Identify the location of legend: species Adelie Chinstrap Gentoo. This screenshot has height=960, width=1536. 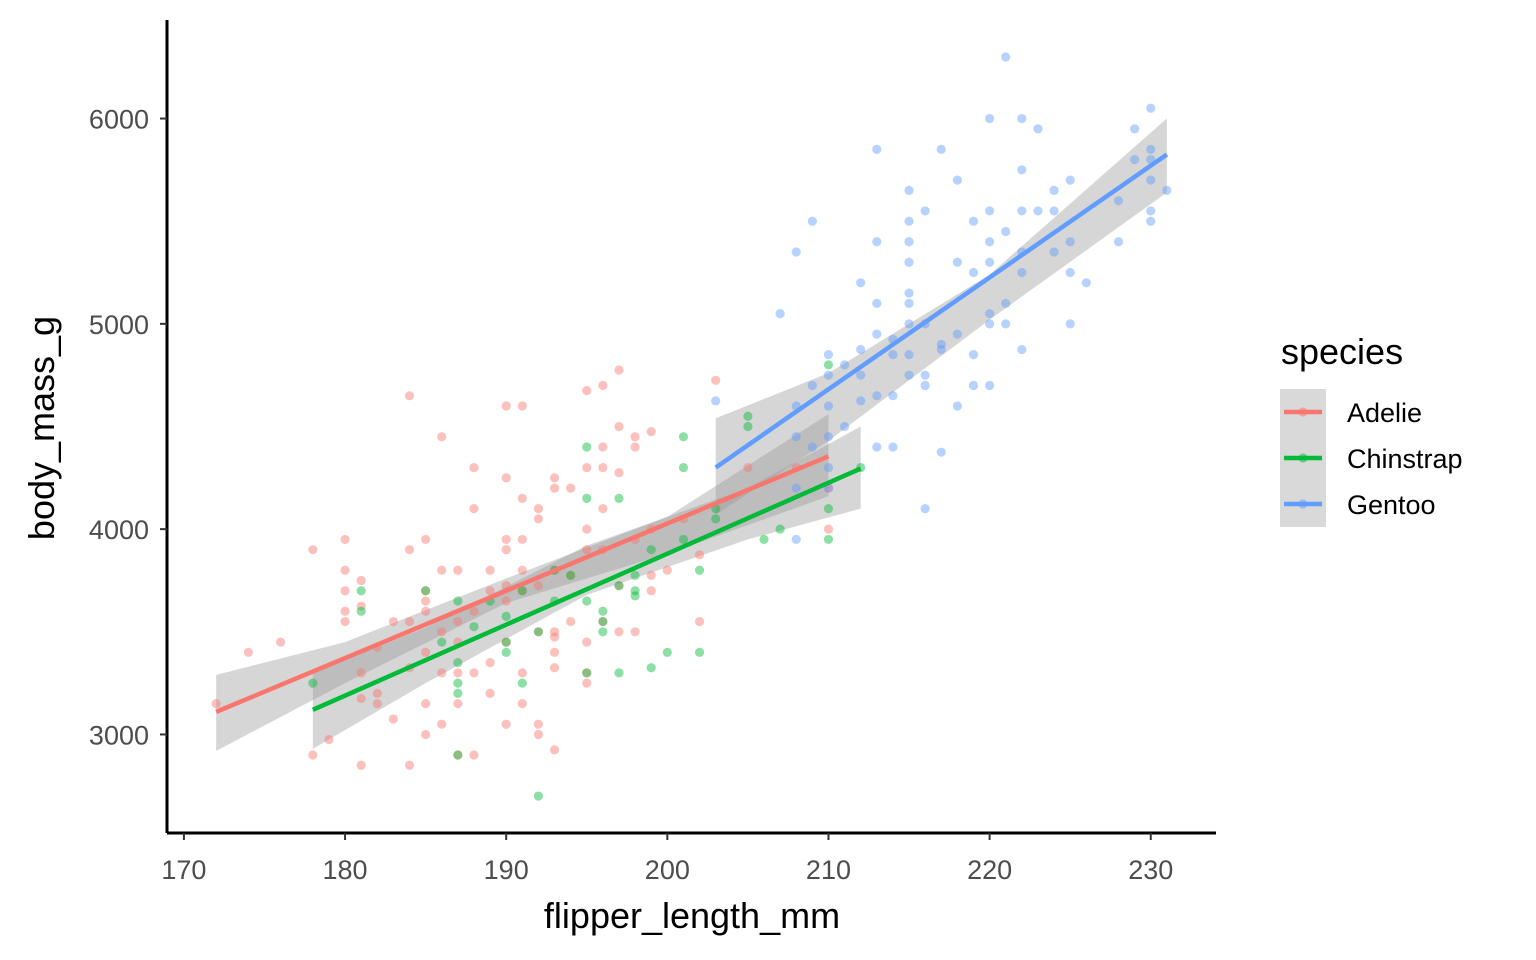
(1371, 429).